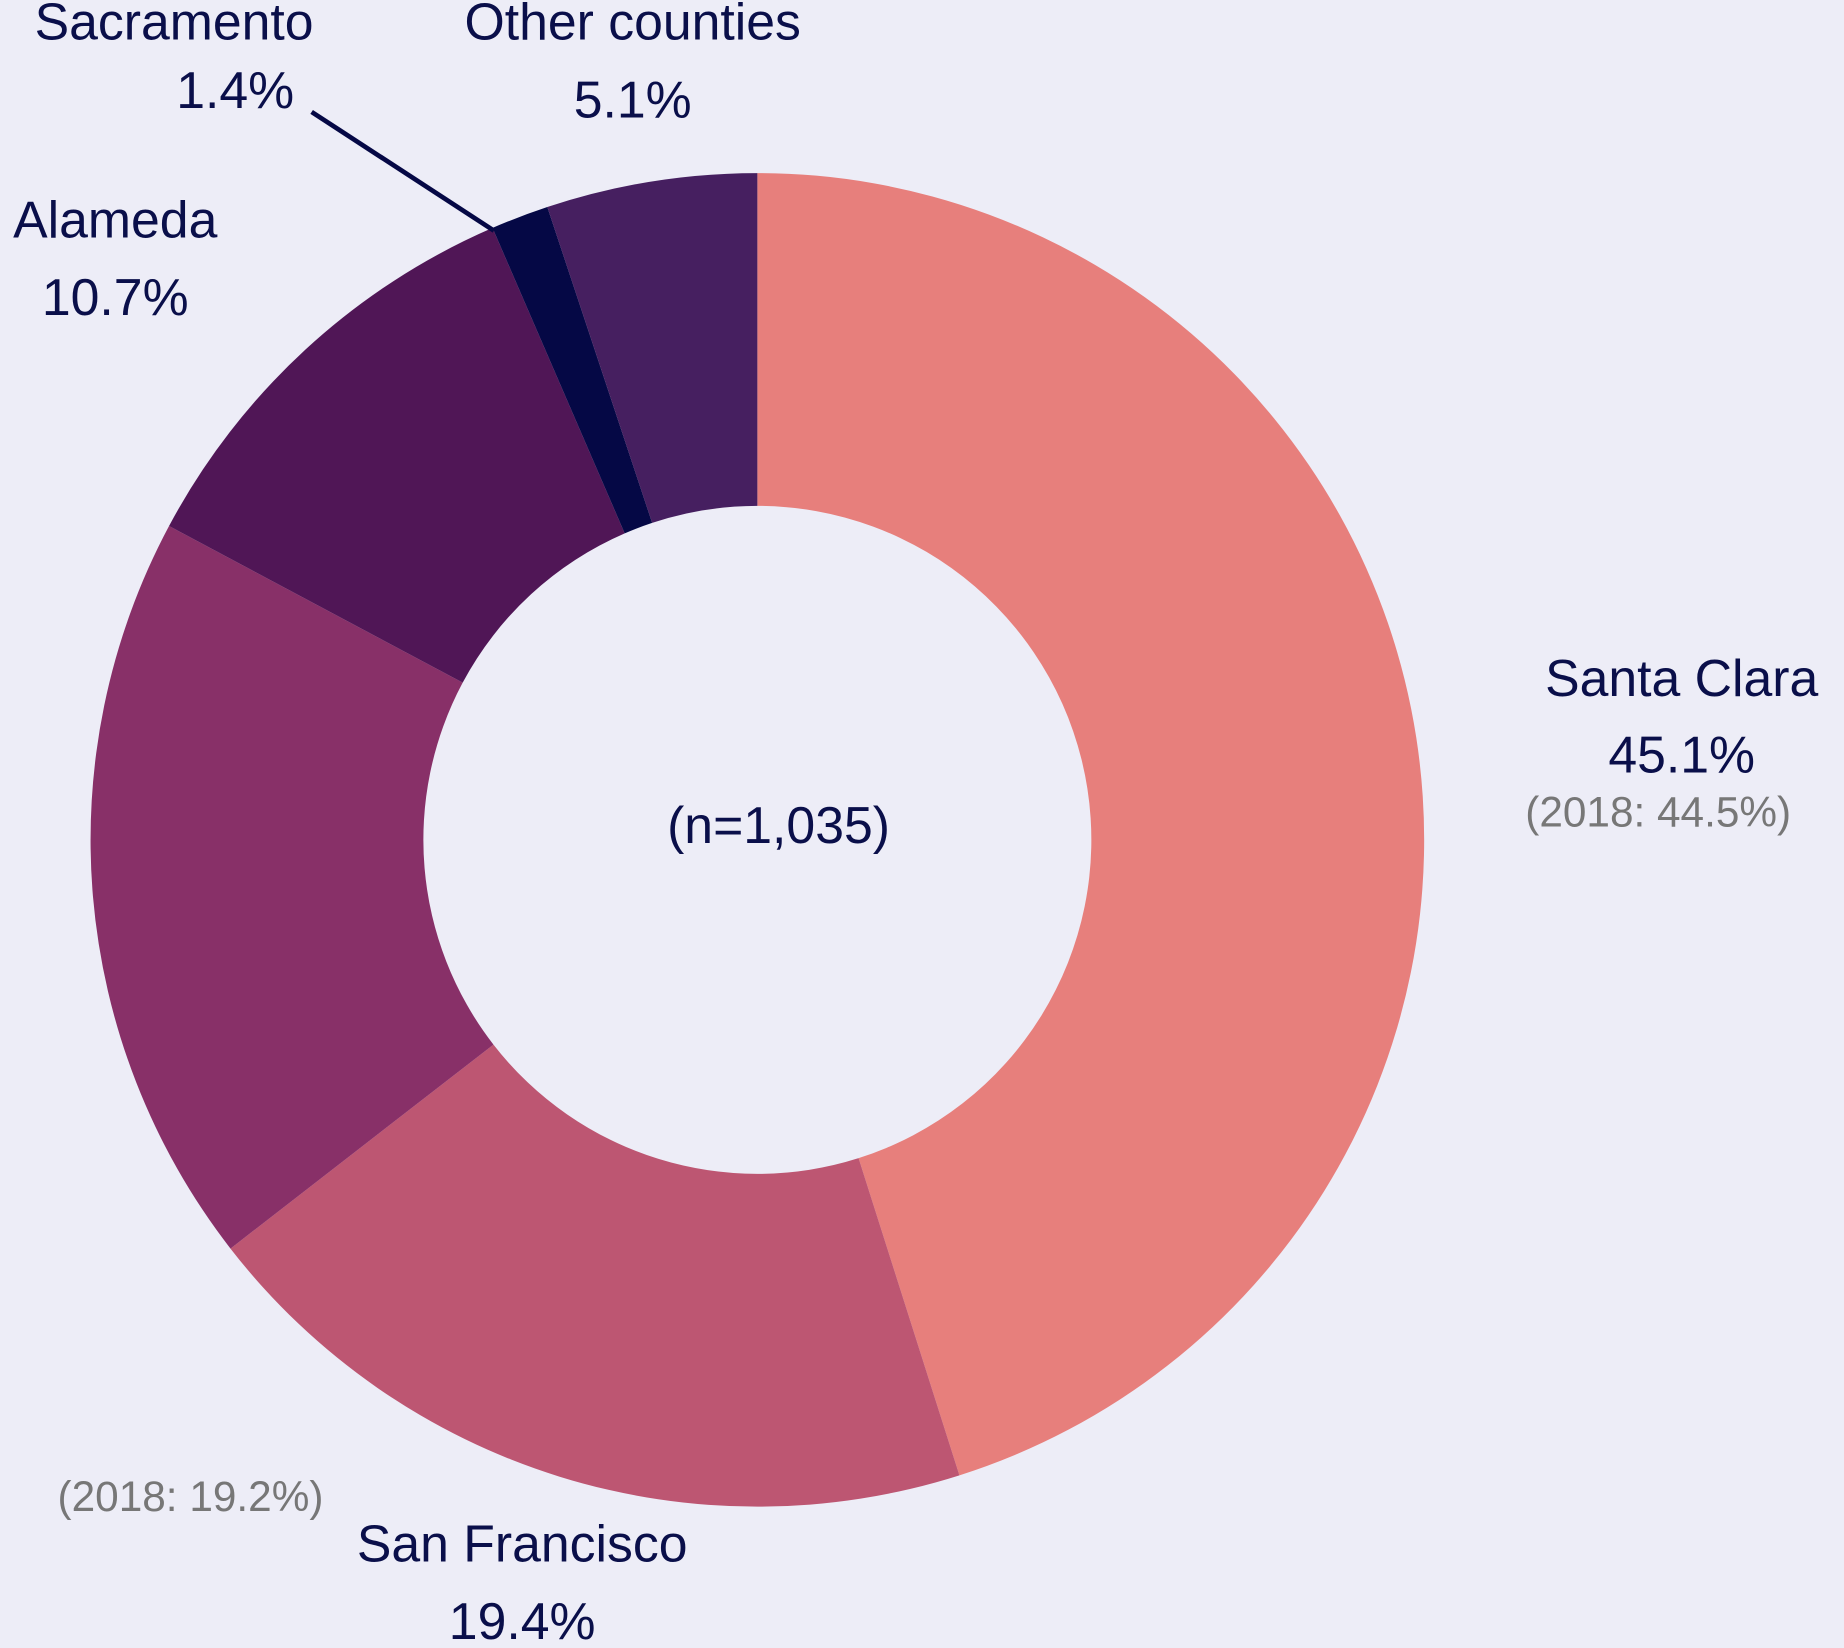 The width and height of the screenshot is (1844, 1648). What do you see at coordinates (1681, 754) in the screenshot?
I see `value-label: 45.1%` at bounding box center [1681, 754].